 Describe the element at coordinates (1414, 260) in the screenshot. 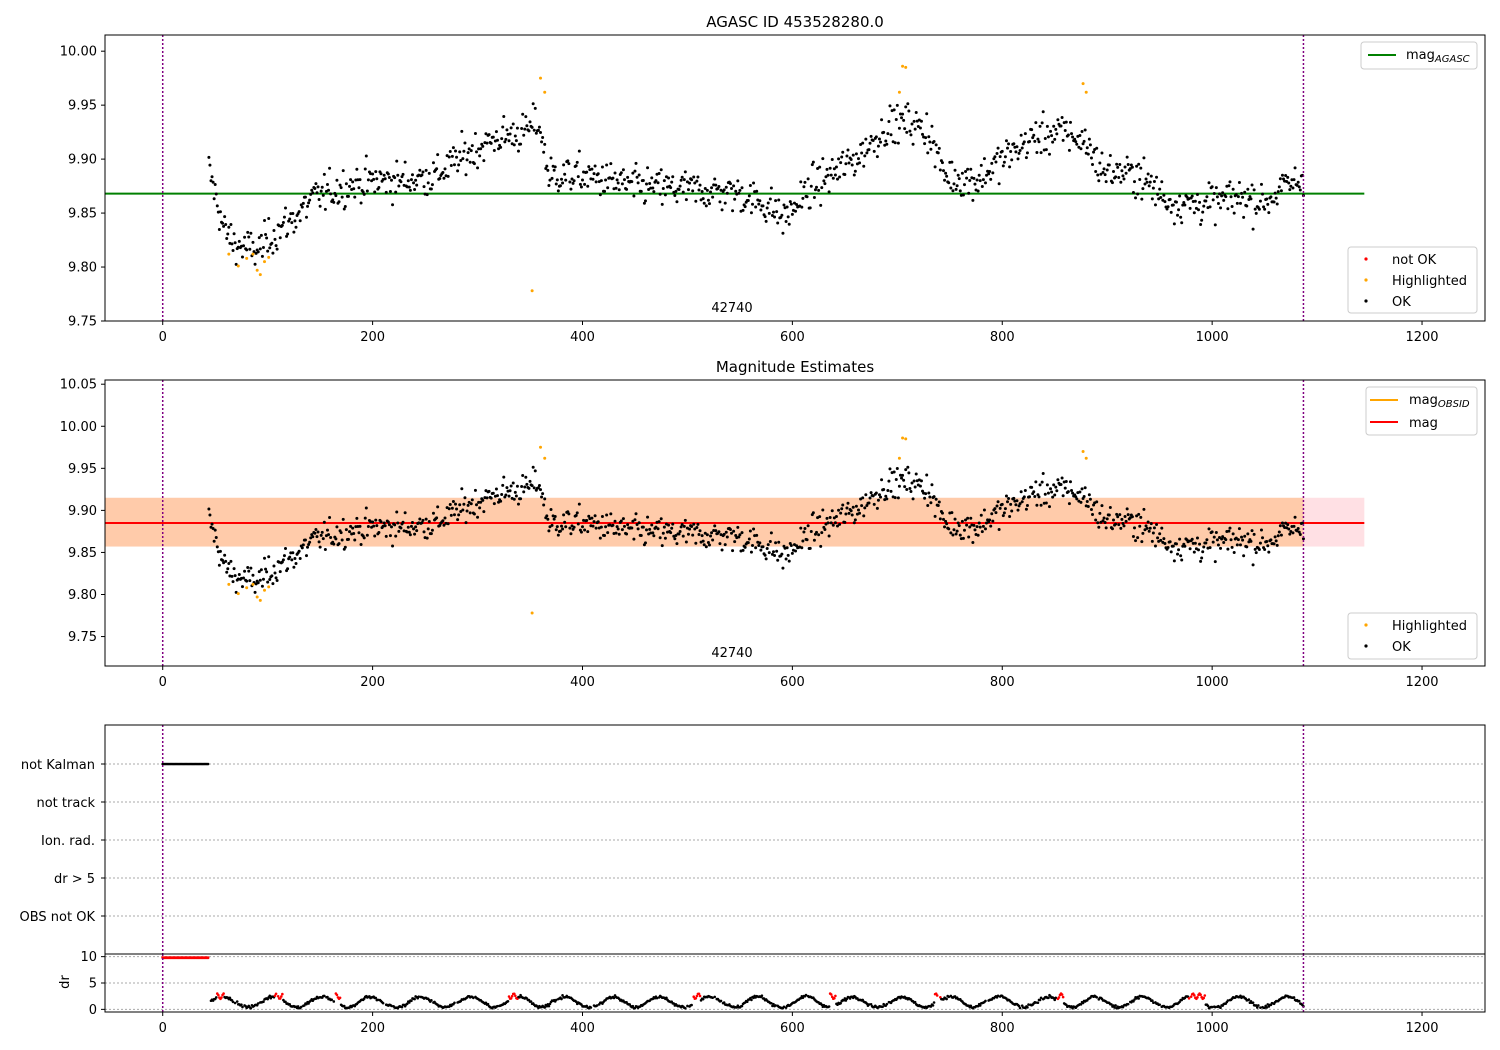

I see `legend-not-ok: not OK` at that location.